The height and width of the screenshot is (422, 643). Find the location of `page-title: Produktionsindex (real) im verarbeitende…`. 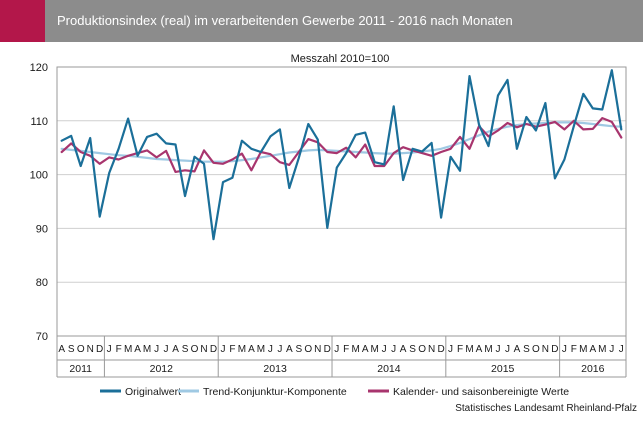

page-title: Produktionsindex (real) im verarbeitende… is located at coordinates (285, 20).